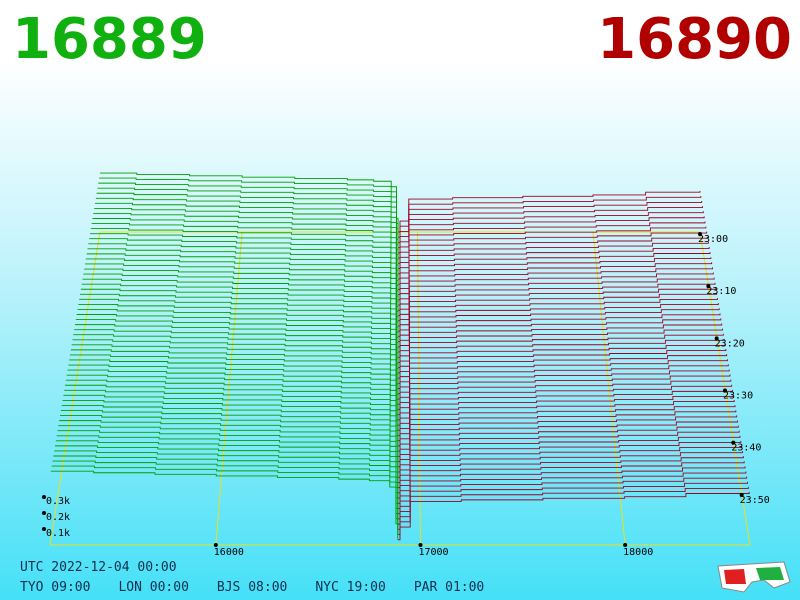 Image resolution: width=800 pixels, height=600 pixels. Describe the element at coordinates (109, 39) in the screenshot. I see `bid-price: 16889` at that location.